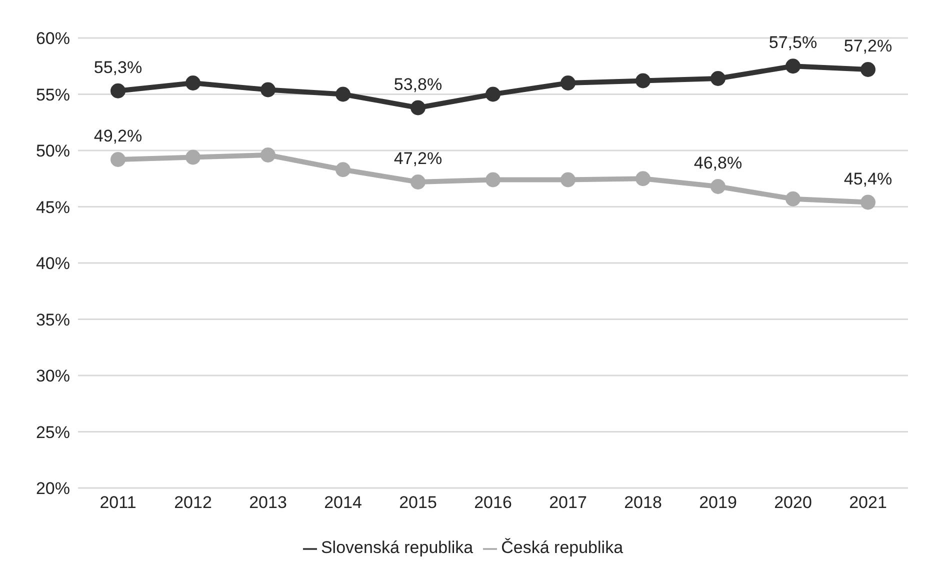  What do you see at coordinates (793, 502) in the screenshot?
I see `x-tick-label: 2020` at bounding box center [793, 502].